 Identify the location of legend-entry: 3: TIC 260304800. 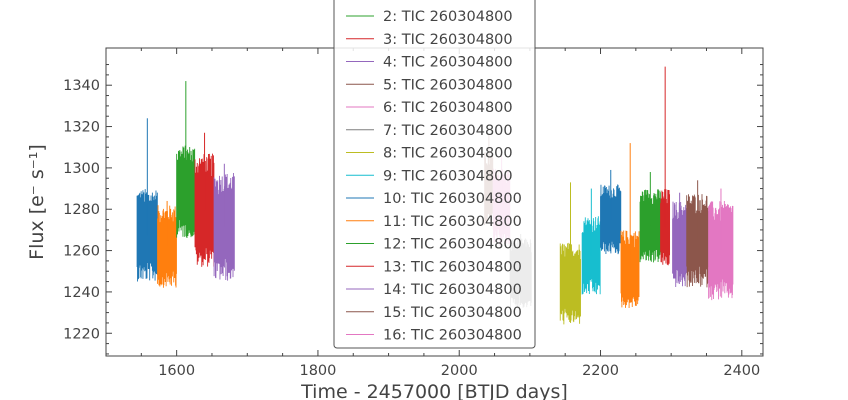
(429, 40).